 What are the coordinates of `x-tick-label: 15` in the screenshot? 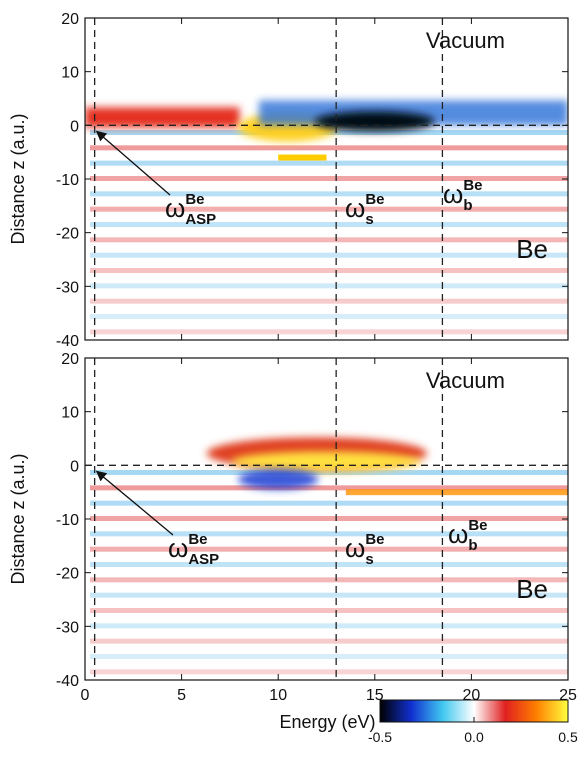 It's located at (375, 695).